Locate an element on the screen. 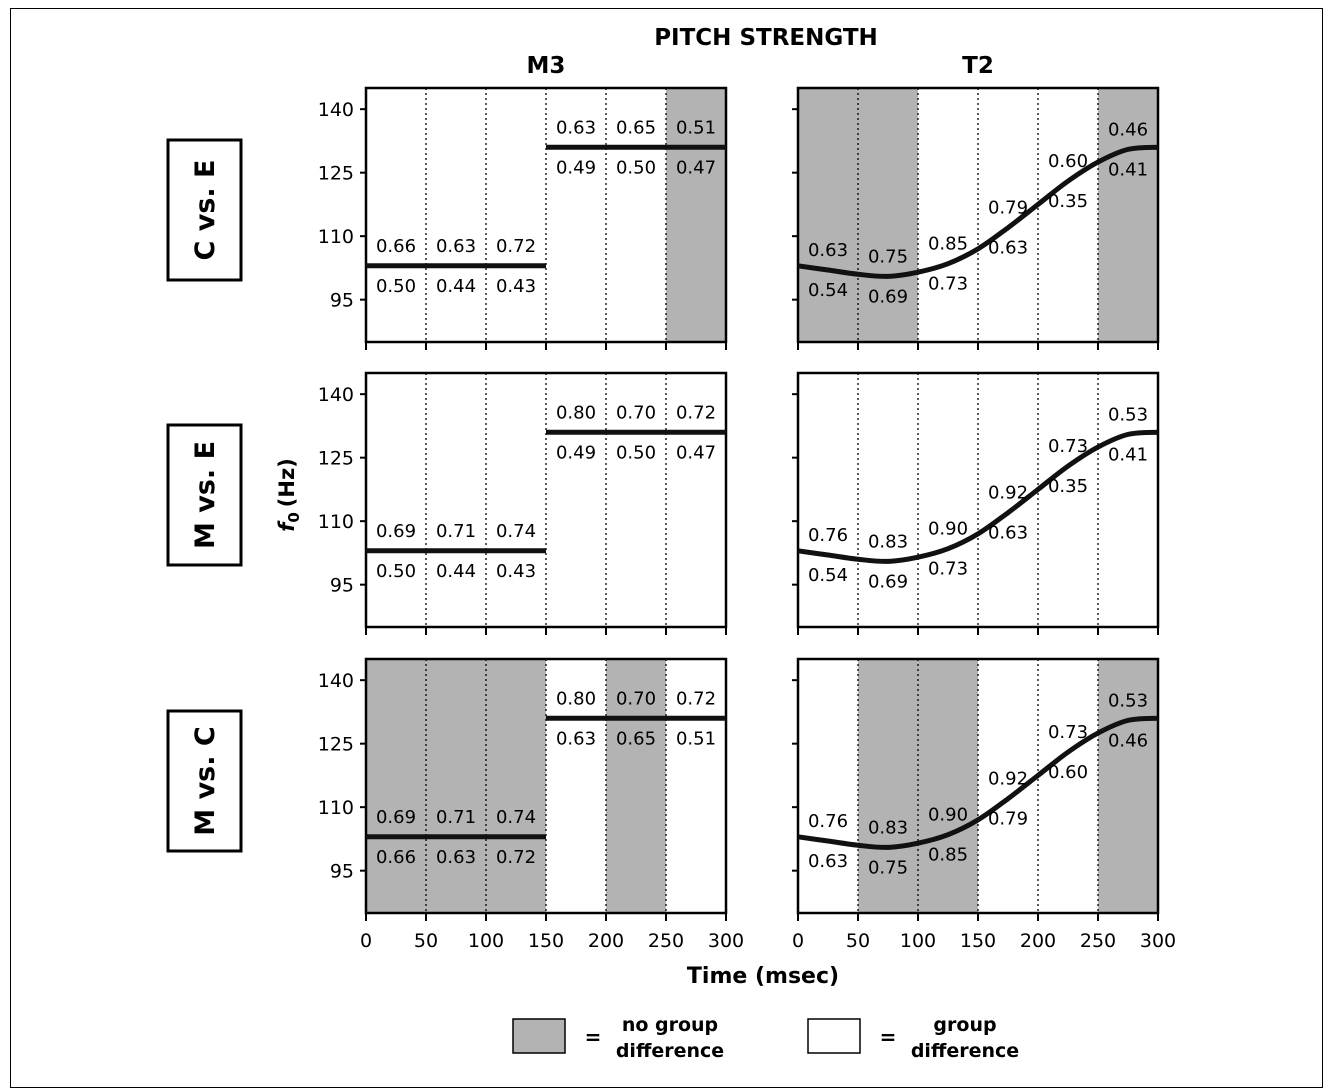 The image size is (1335, 1088). pitch-strength-label-bottom: 0.72 is located at coordinates (516, 857).